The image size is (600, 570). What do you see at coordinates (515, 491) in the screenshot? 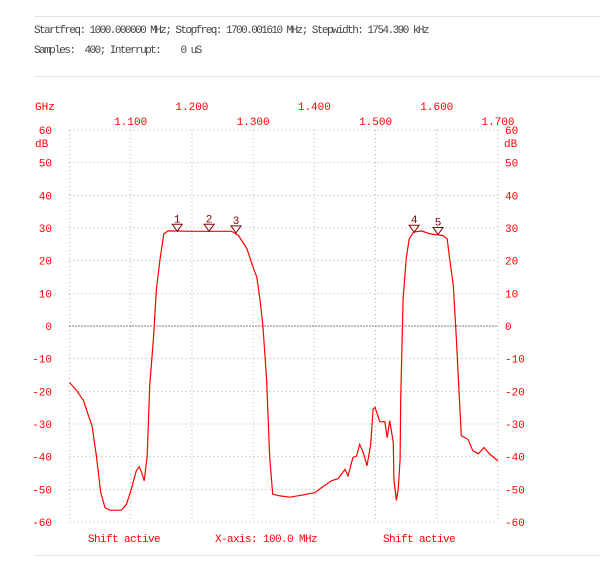
I see `y-tick-label-right: -50` at bounding box center [515, 491].